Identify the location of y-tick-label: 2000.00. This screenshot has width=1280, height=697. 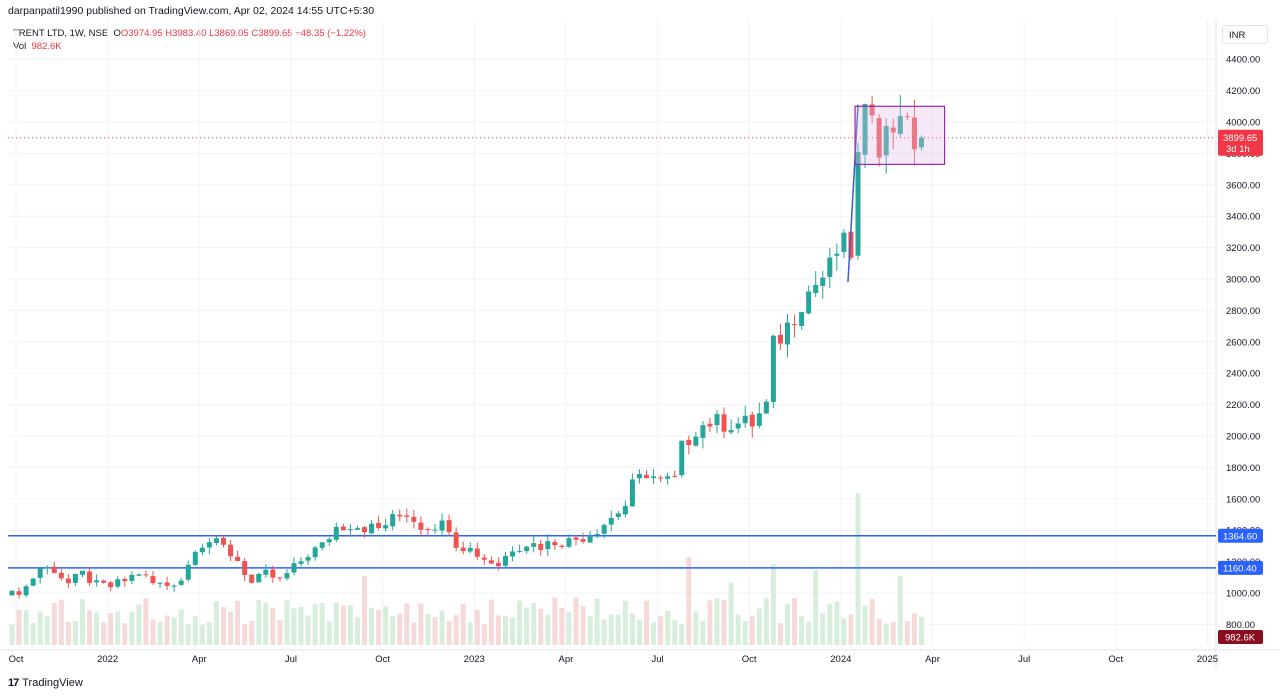
(1243, 437).